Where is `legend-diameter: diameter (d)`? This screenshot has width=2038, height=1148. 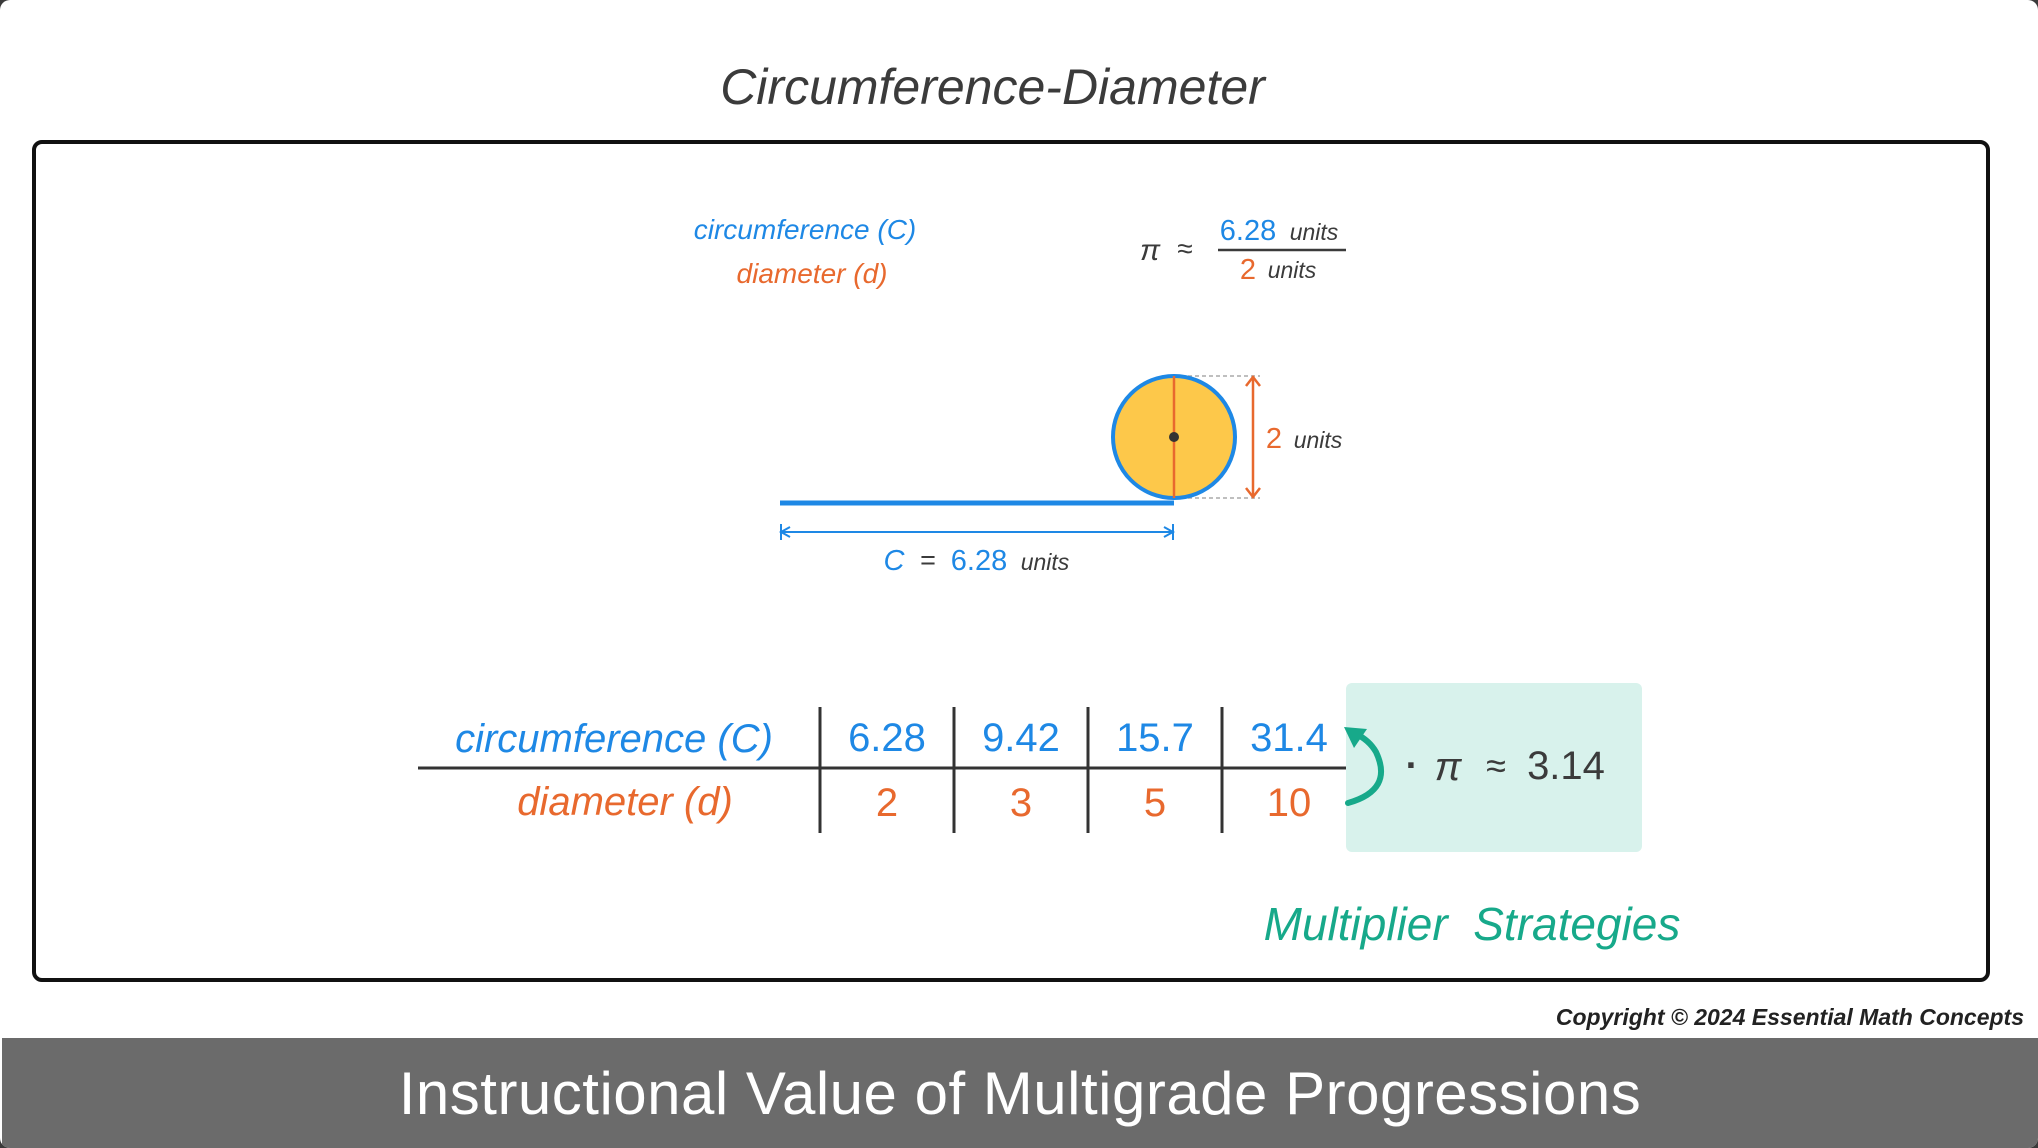 legend-diameter: diameter (d) is located at coordinates (812, 273).